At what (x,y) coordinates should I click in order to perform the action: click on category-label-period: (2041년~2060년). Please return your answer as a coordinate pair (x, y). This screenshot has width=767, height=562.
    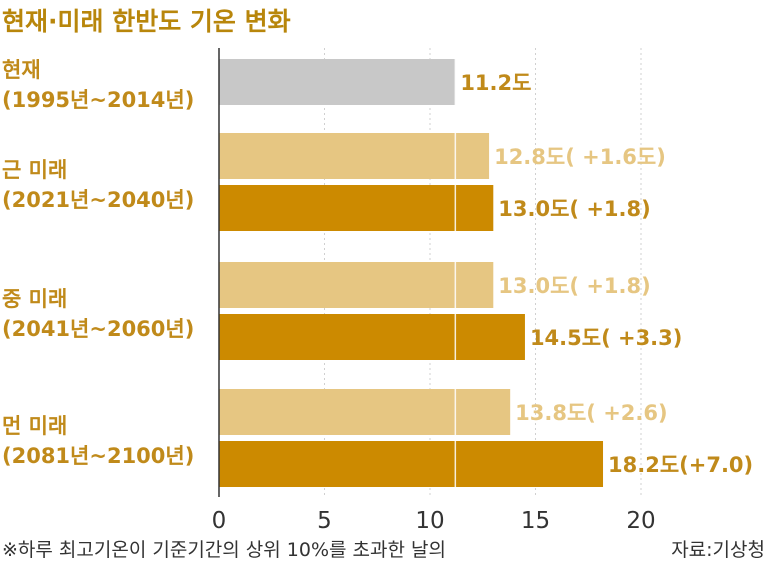
    Looking at the image, I should click on (98, 329).